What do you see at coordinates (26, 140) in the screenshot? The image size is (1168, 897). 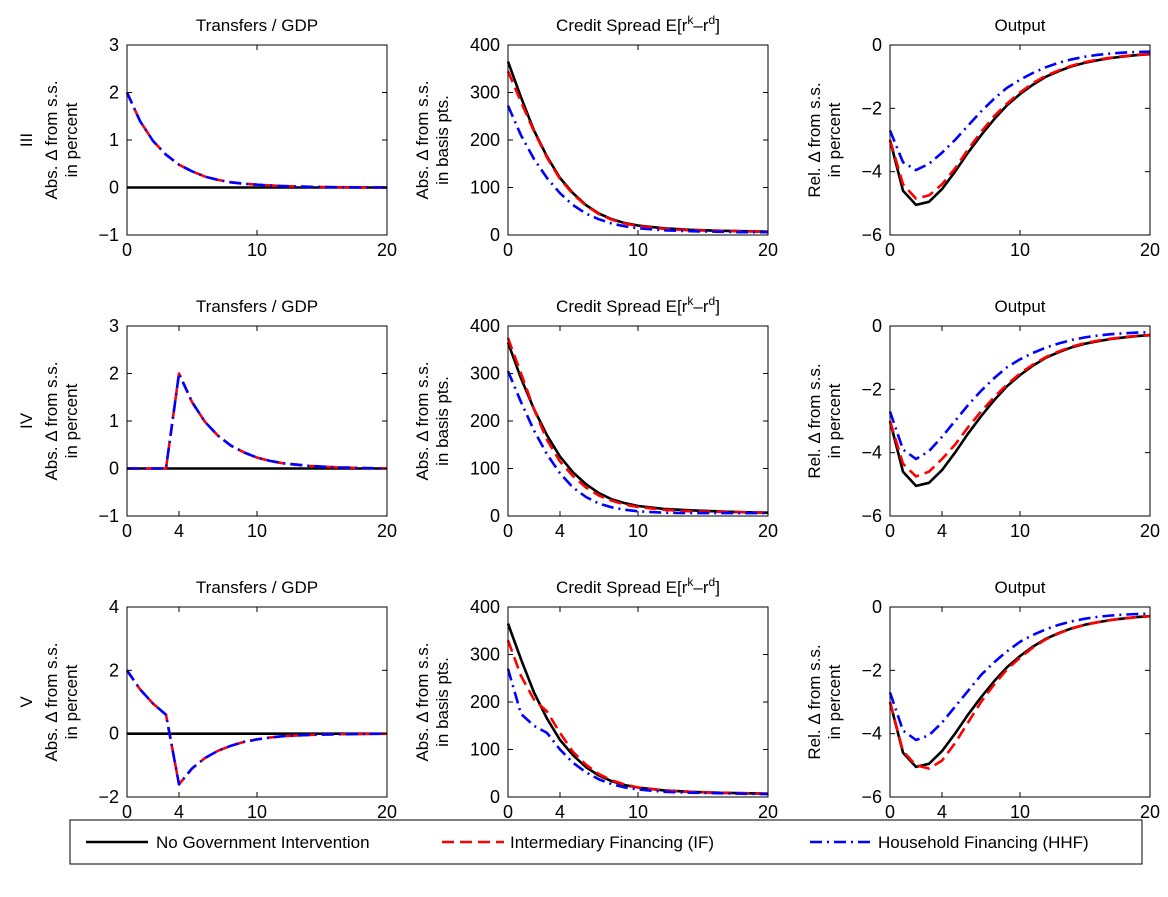 I see `row-label: III` at bounding box center [26, 140].